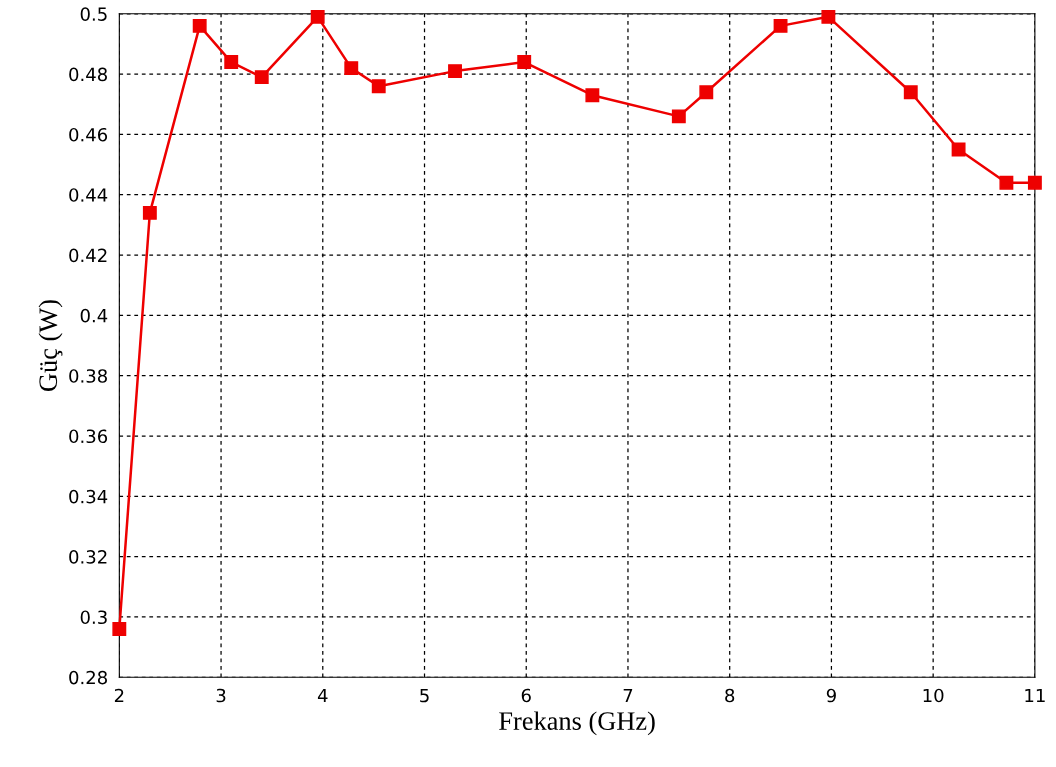 The image size is (1056, 767). Describe the element at coordinates (88, 557) in the screenshot. I see `y-tick-label: 0.32` at that location.